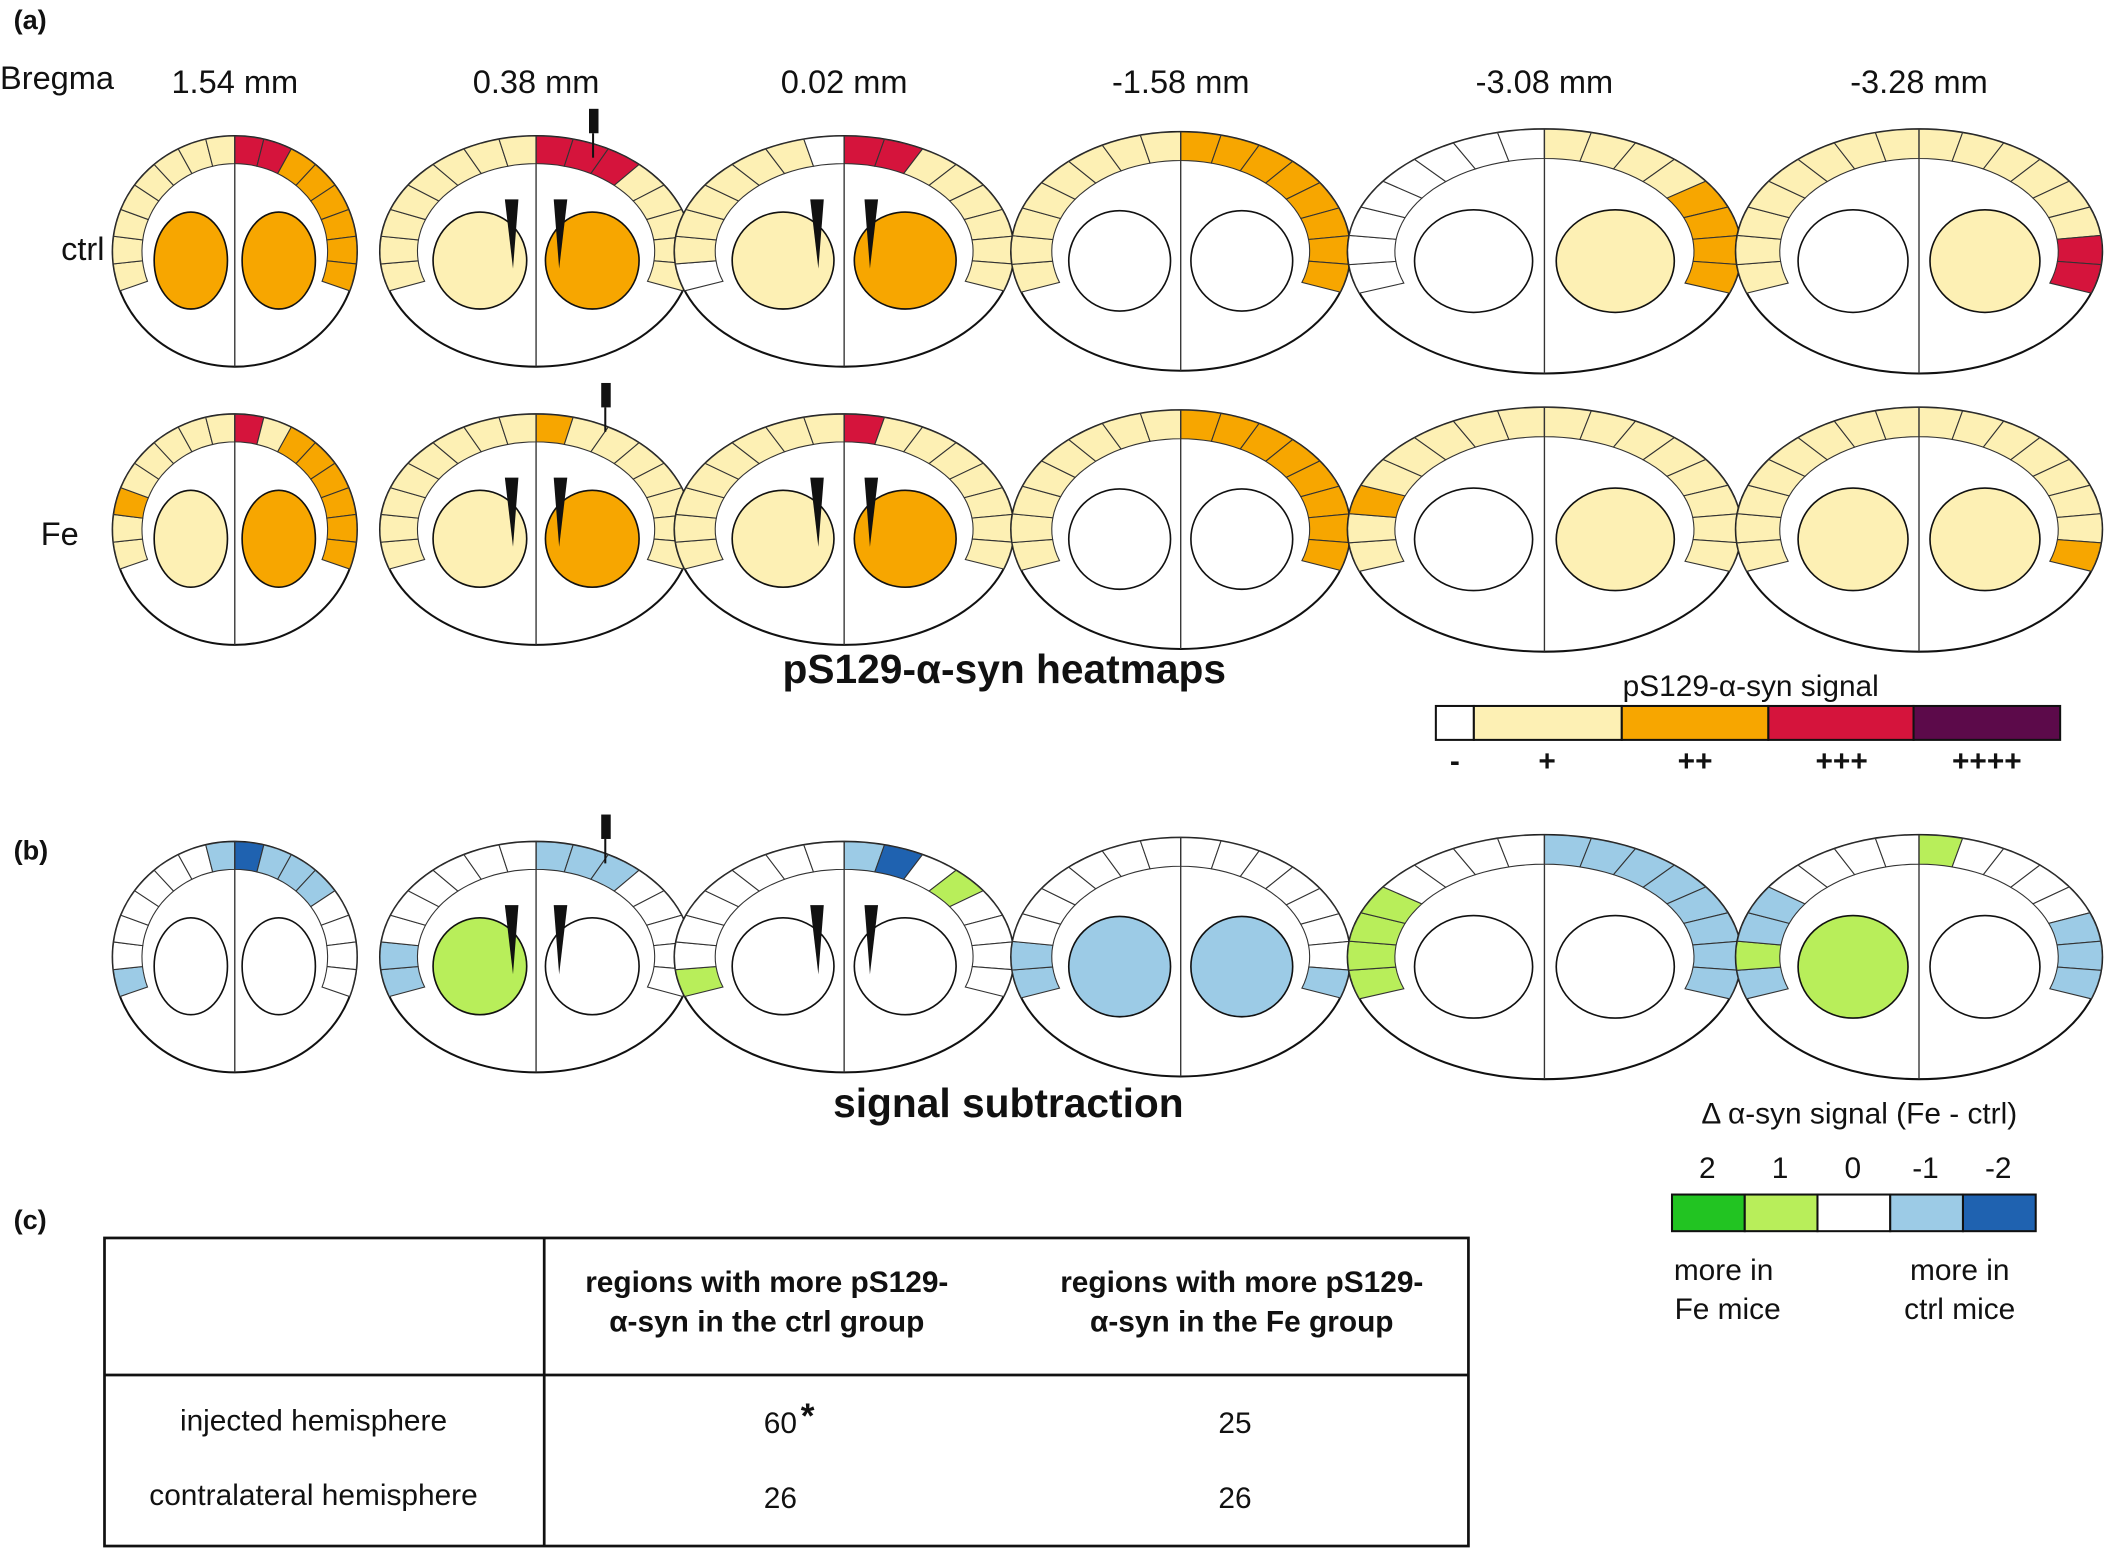 Image resolution: width=2128 pixels, height=1549 pixels. What do you see at coordinates (30, 1219) in the screenshot?
I see `panel-label: (c)` at bounding box center [30, 1219].